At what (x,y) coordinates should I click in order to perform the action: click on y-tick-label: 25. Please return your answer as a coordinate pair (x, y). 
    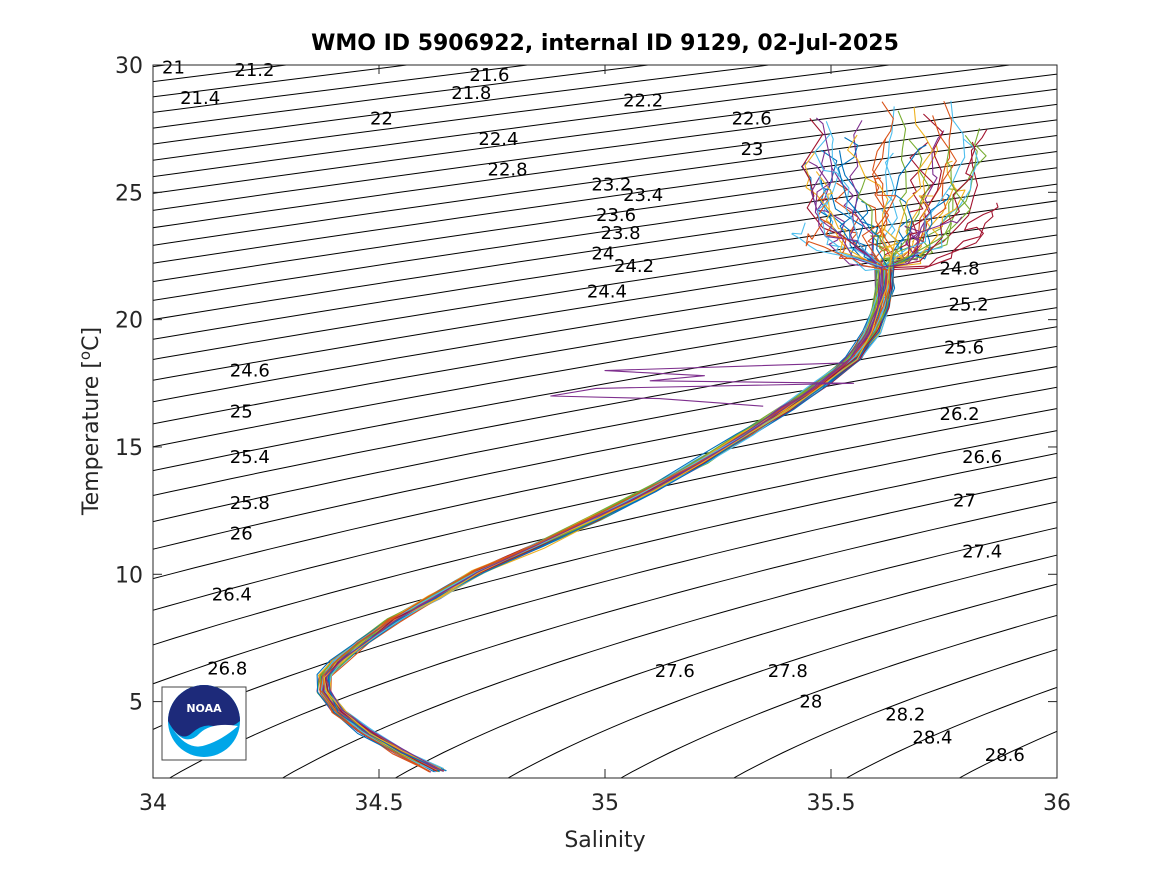
    Looking at the image, I should click on (129, 193).